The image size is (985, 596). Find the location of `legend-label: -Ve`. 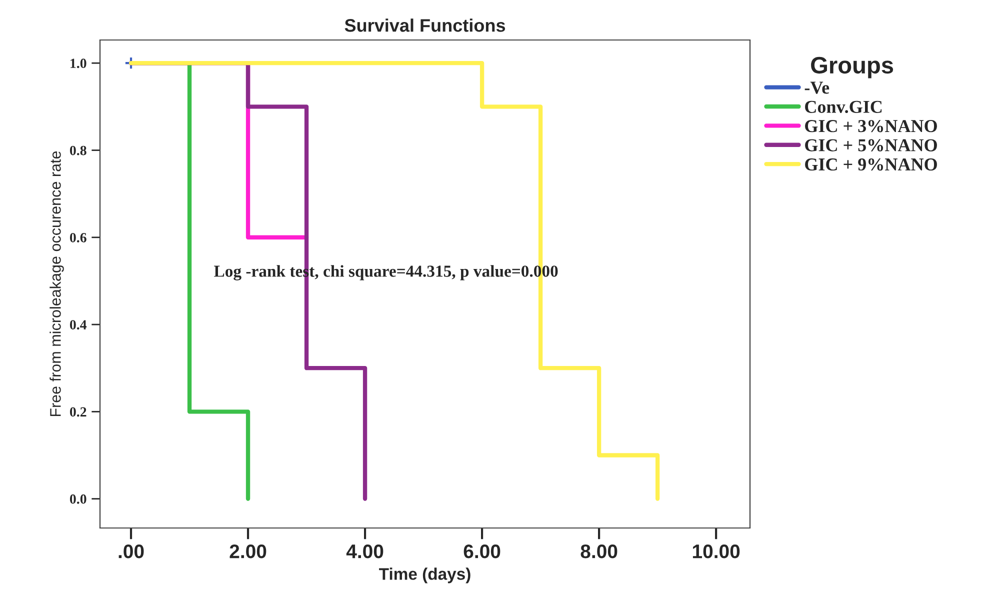

legend-label: -Ve is located at coordinates (817, 88).